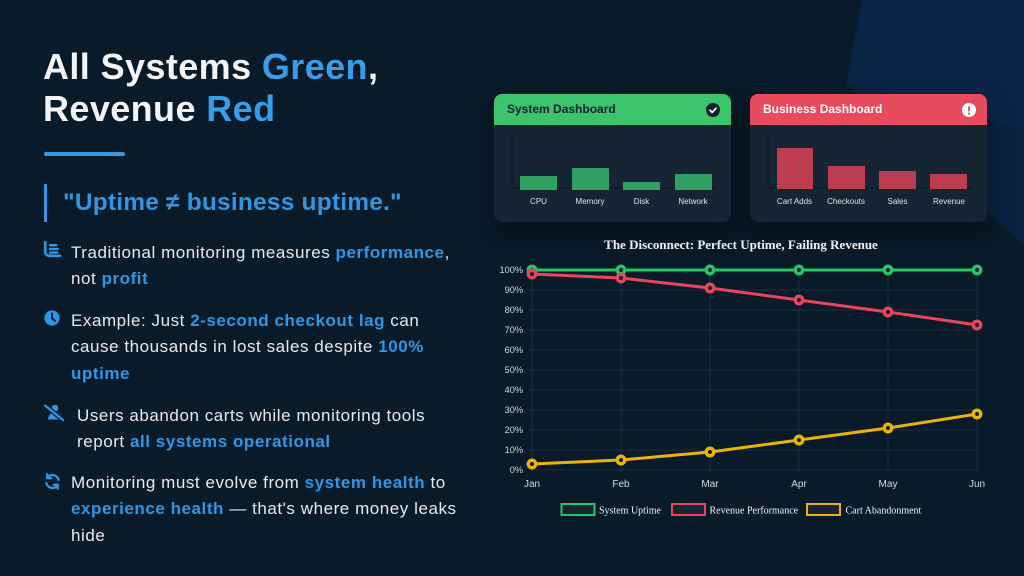 The height and width of the screenshot is (576, 1024). What do you see at coordinates (514, 310) in the screenshot?
I see `svg-text: 80%` at bounding box center [514, 310].